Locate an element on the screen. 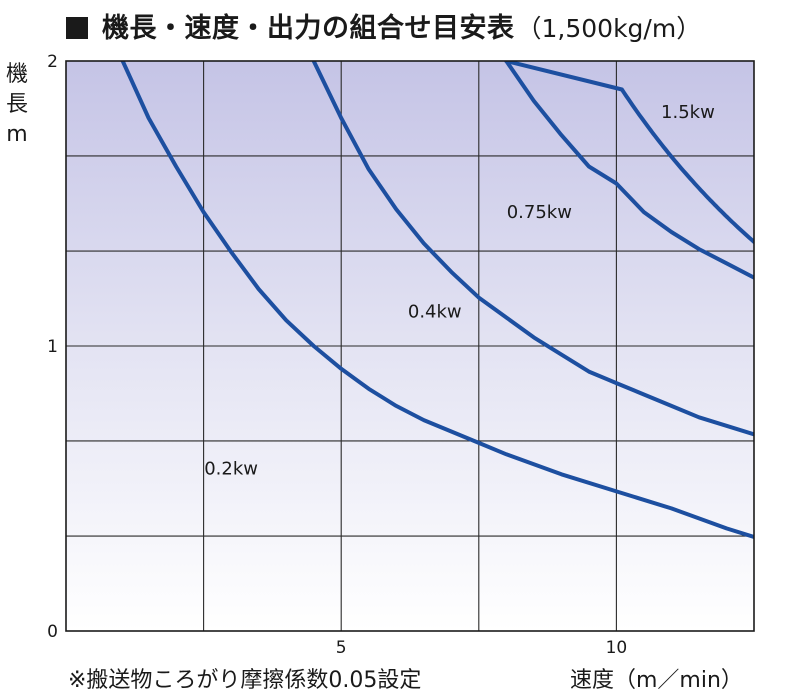 The image size is (800, 700). title-square-icon is located at coordinates (77, 28).